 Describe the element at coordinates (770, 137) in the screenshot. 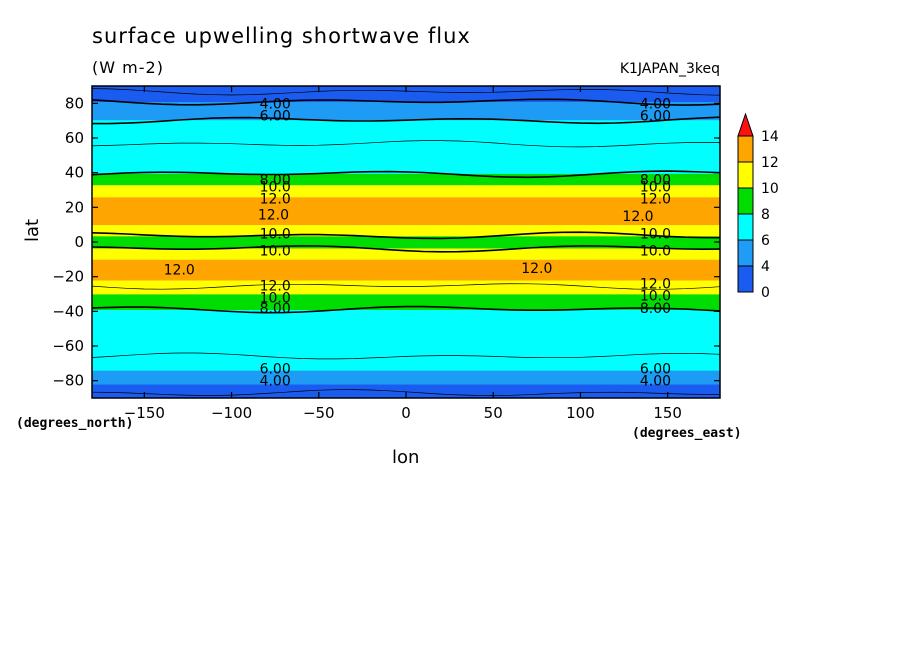

I see `colorbar-tick-label: 14` at that location.